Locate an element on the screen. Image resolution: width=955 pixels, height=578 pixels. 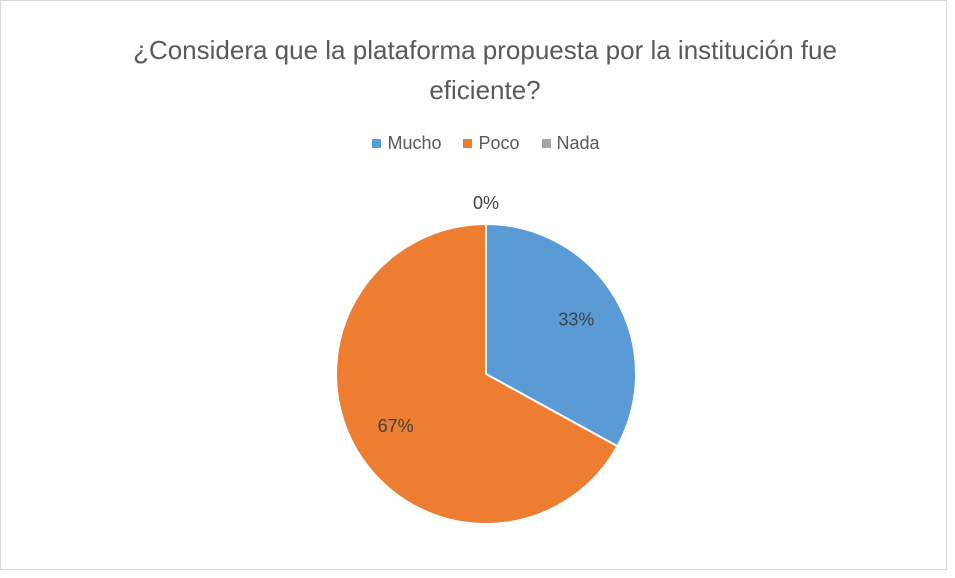
legend-item: Mucho is located at coordinates (406, 143).